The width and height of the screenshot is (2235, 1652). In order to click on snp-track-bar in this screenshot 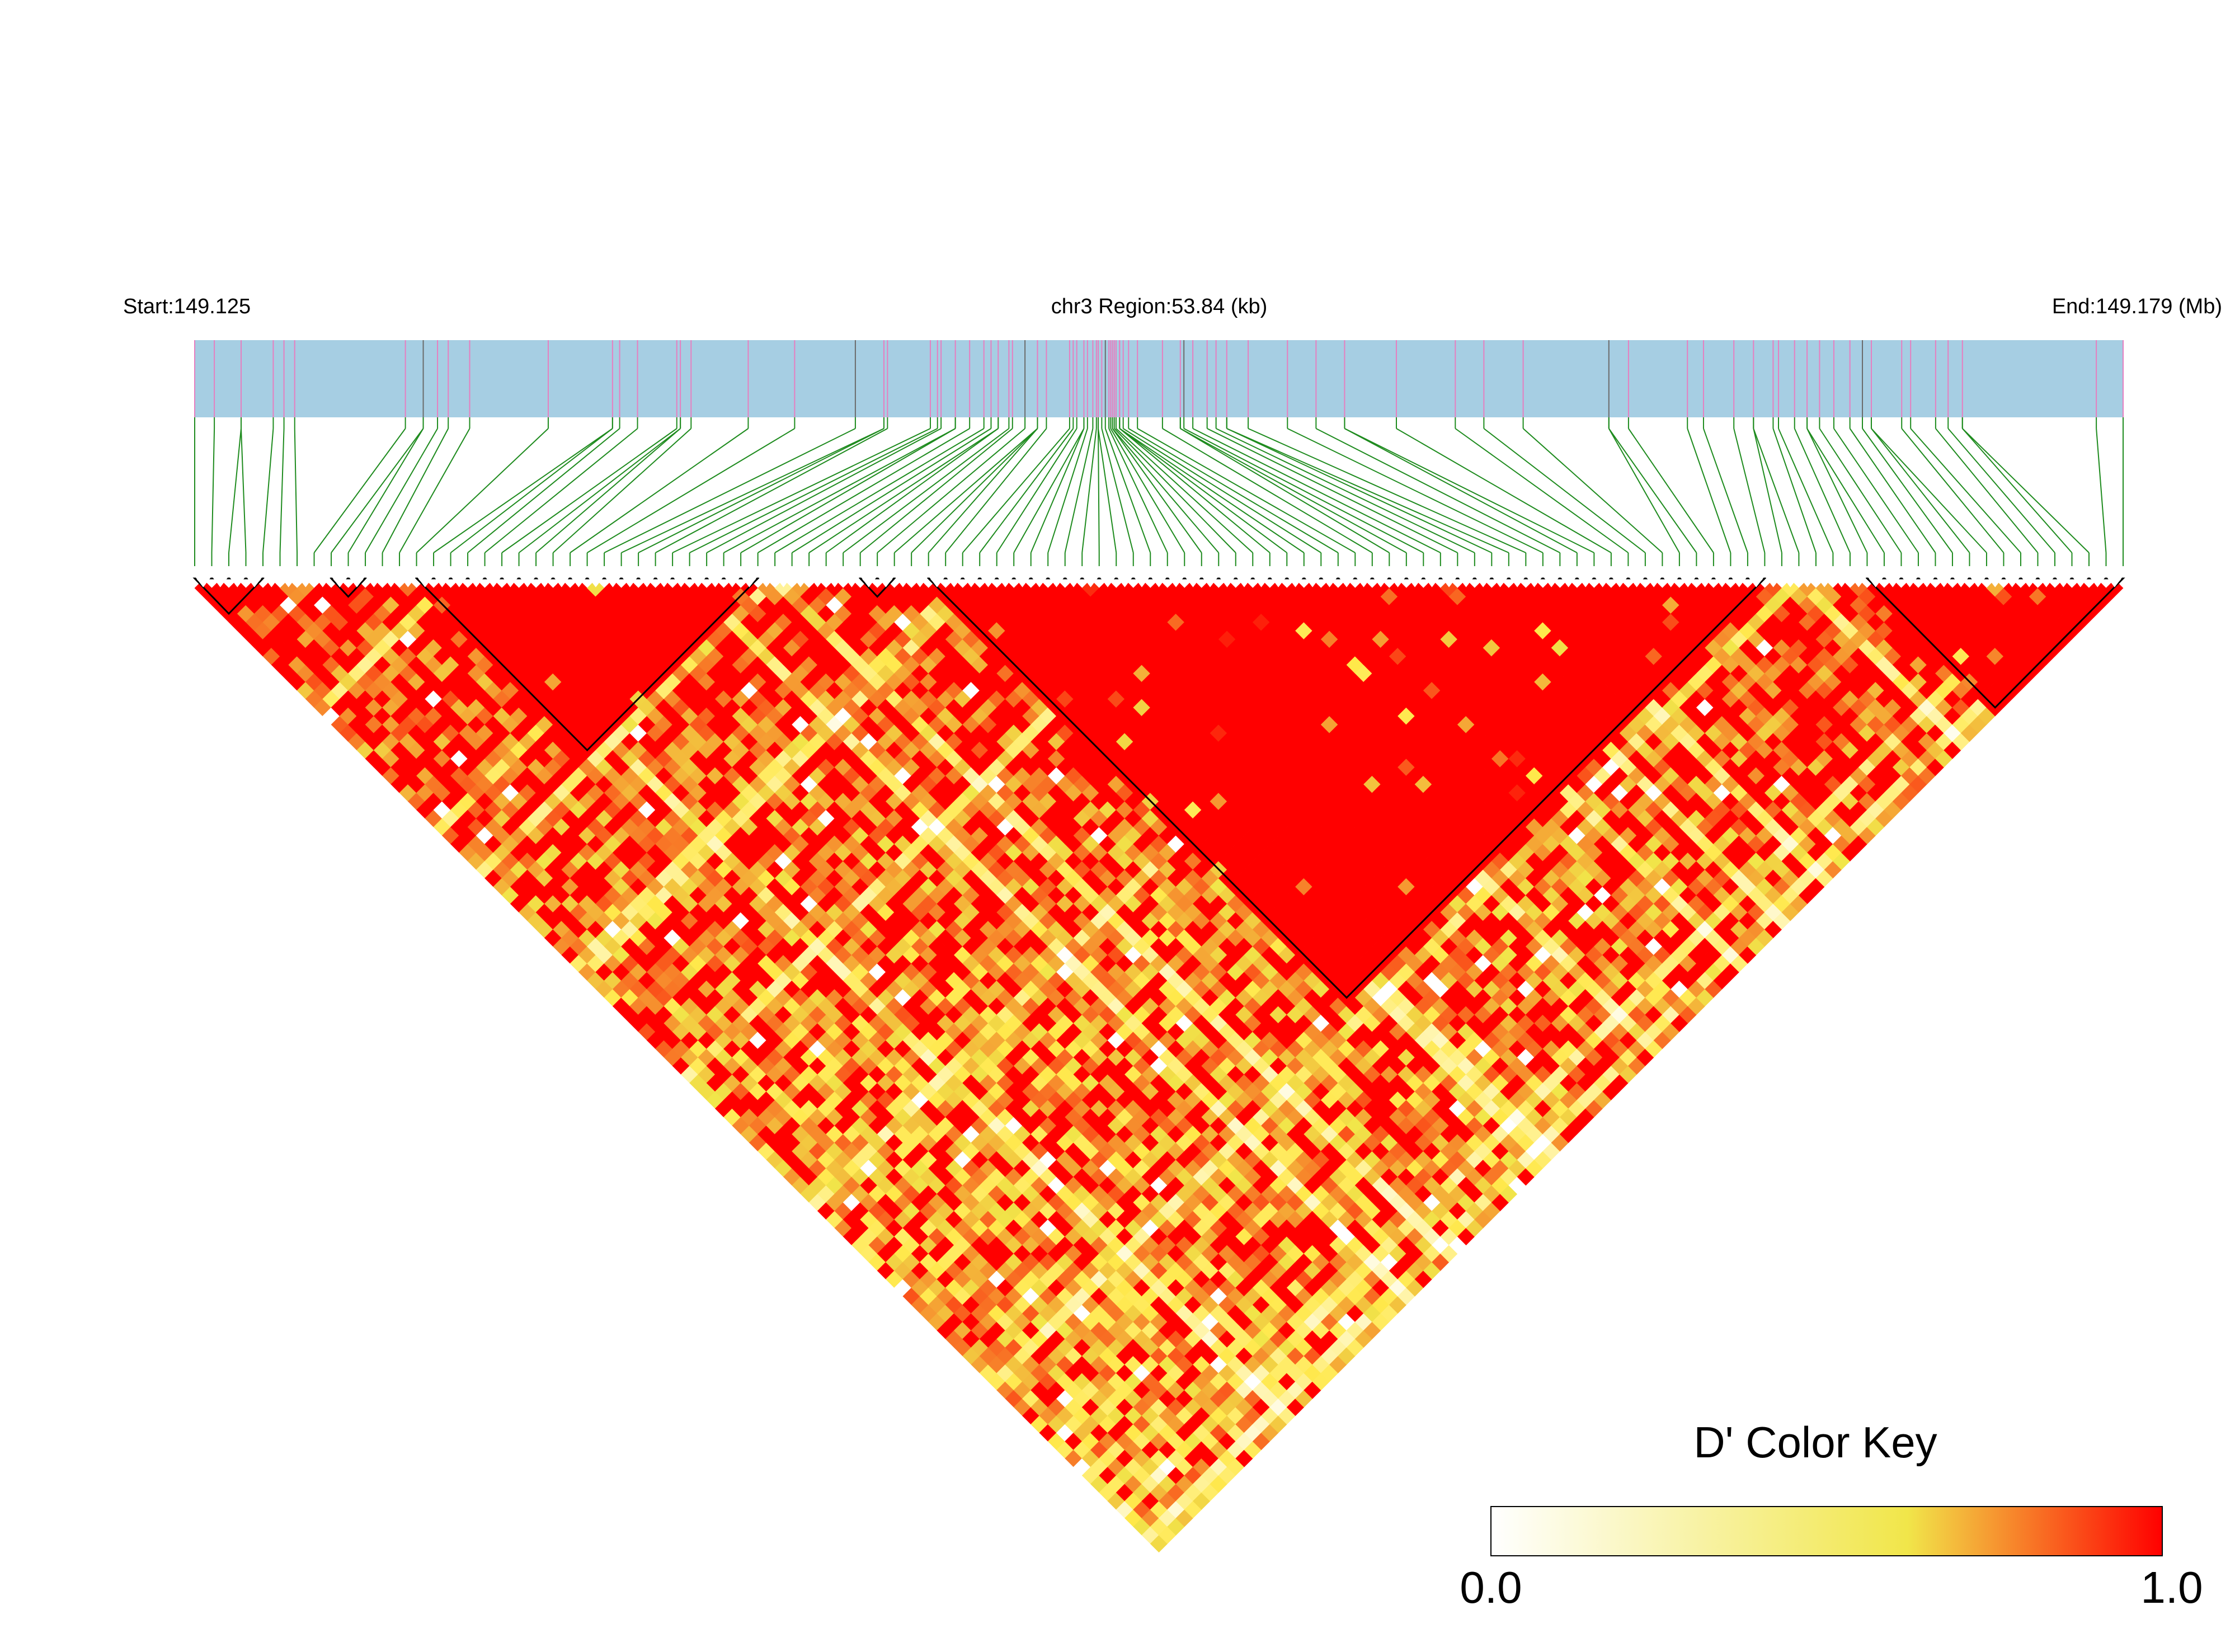, I will do `click(1159, 379)`.